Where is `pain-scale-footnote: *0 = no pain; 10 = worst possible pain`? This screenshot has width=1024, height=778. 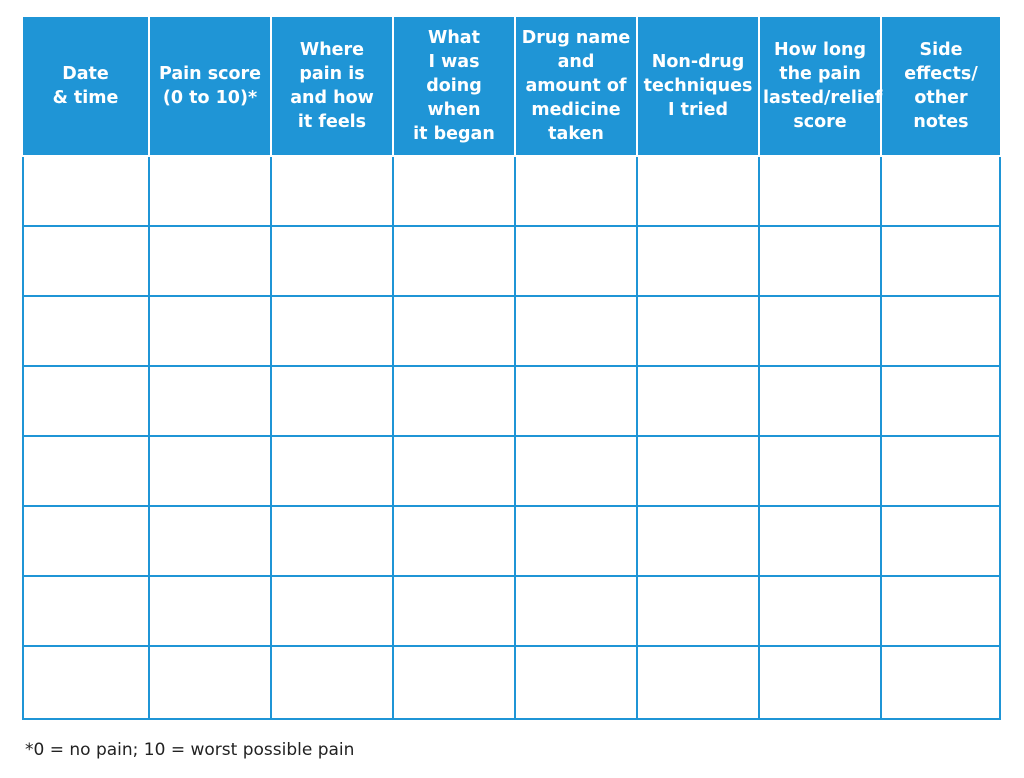 pain-scale-footnote: *0 = no pain; 10 = worst possible pain is located at coordinates (190, 750).